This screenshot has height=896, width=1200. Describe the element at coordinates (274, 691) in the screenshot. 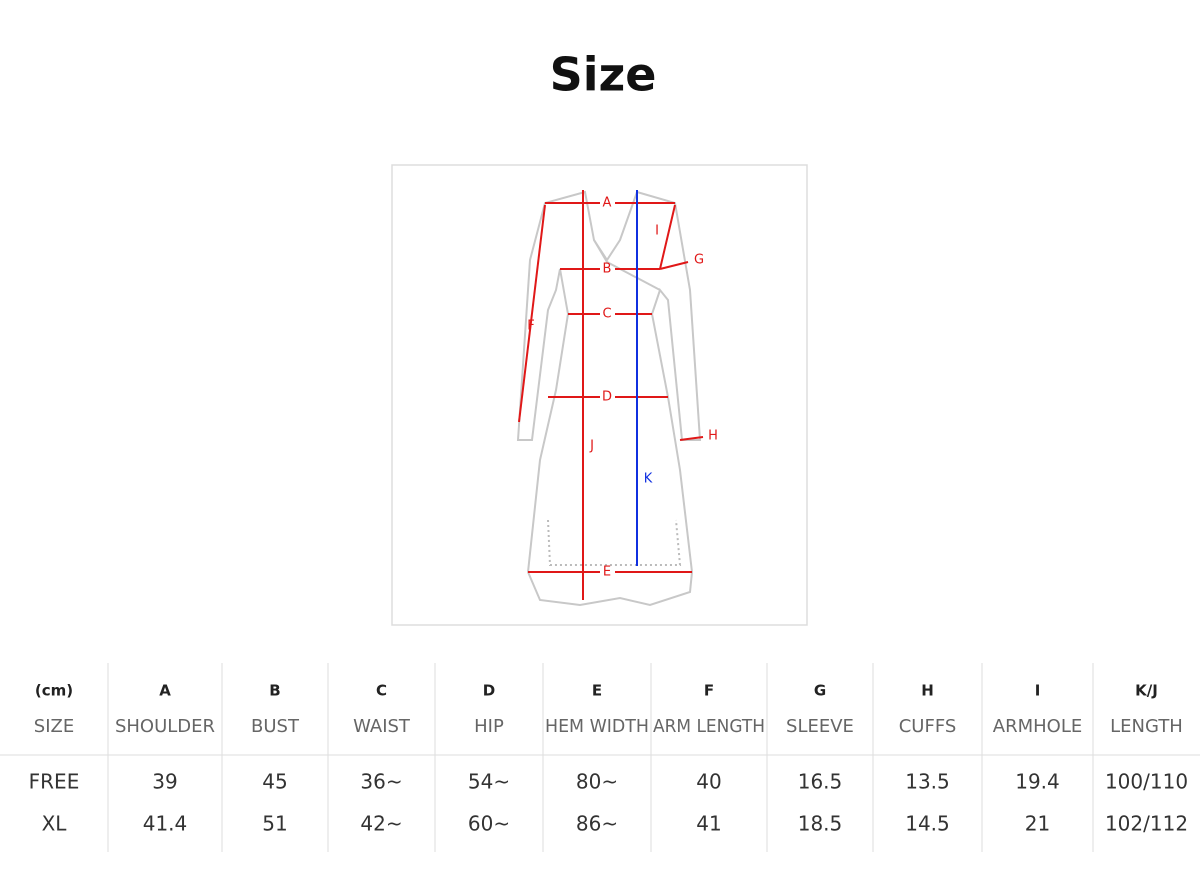

I see `header-cell: B` at that location.